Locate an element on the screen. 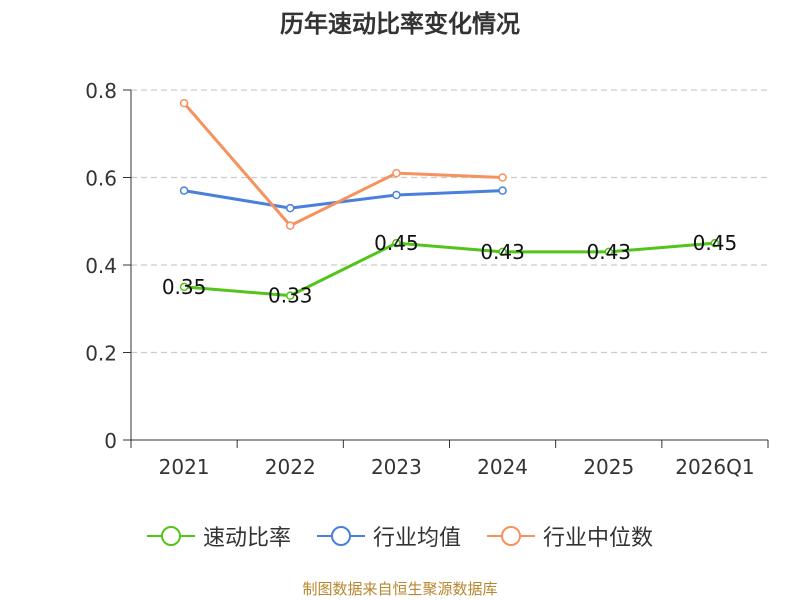 The height and width of the screenshot is (600, 800). legend-item-industry-mean: 行业均值 is located at coordinates (388, 536).